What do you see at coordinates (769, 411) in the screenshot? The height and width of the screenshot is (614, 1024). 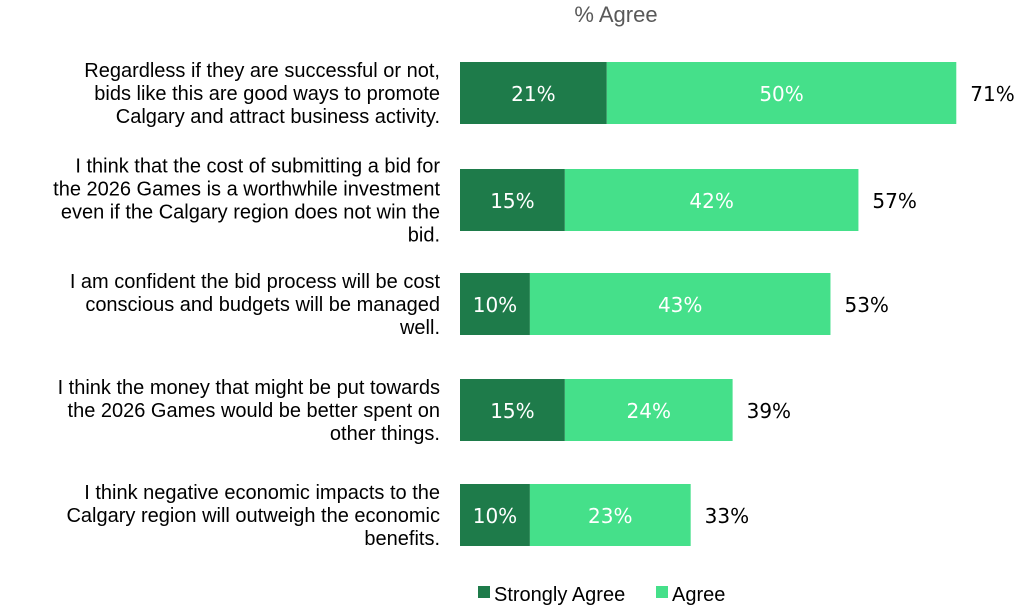 I see `bar-total-label: 39%` at bounding box center [769, 411].